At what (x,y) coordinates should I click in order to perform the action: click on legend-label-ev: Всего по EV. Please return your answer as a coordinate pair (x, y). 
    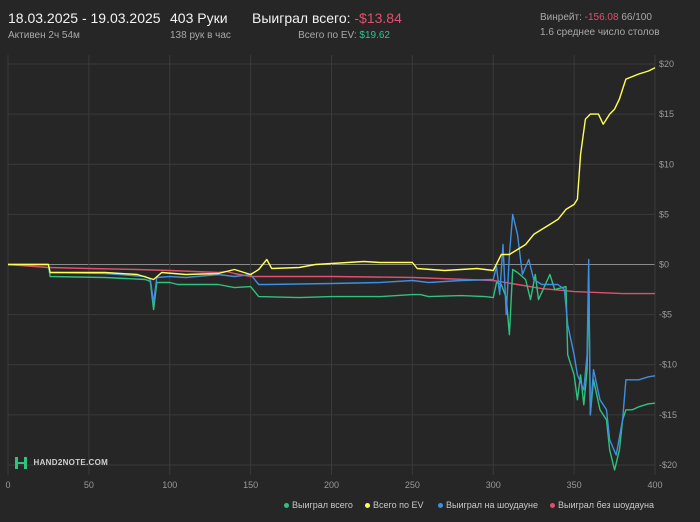
    Looking at the image, I should click on (398, 505).